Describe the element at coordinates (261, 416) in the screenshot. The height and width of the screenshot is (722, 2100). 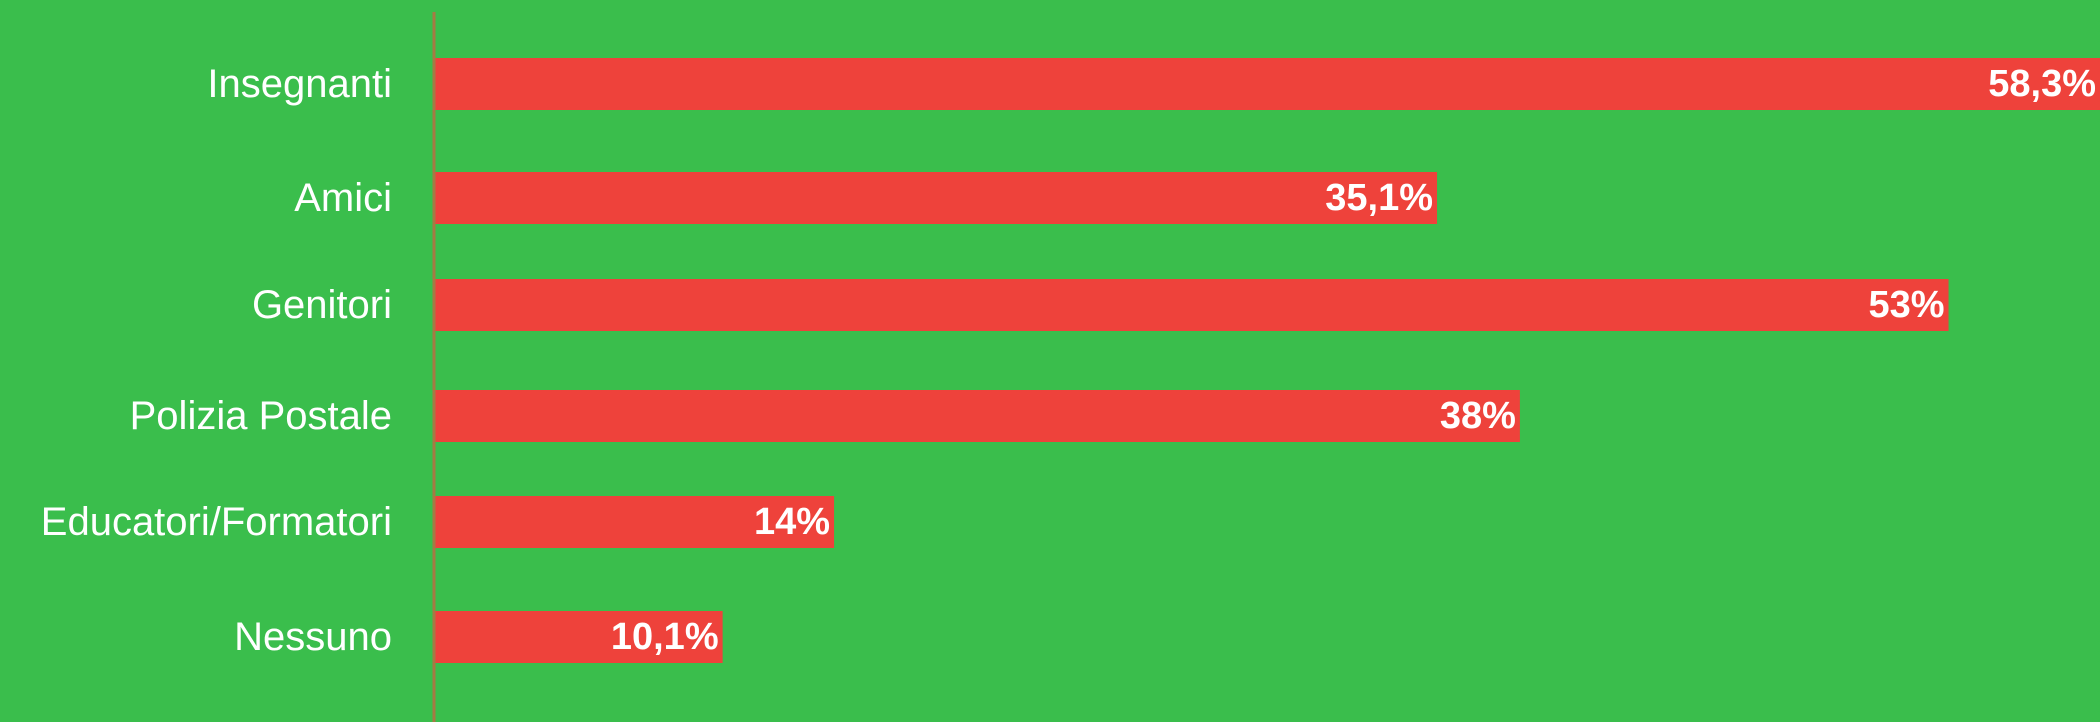
I see `category-label: Polizia Postale` at that location.